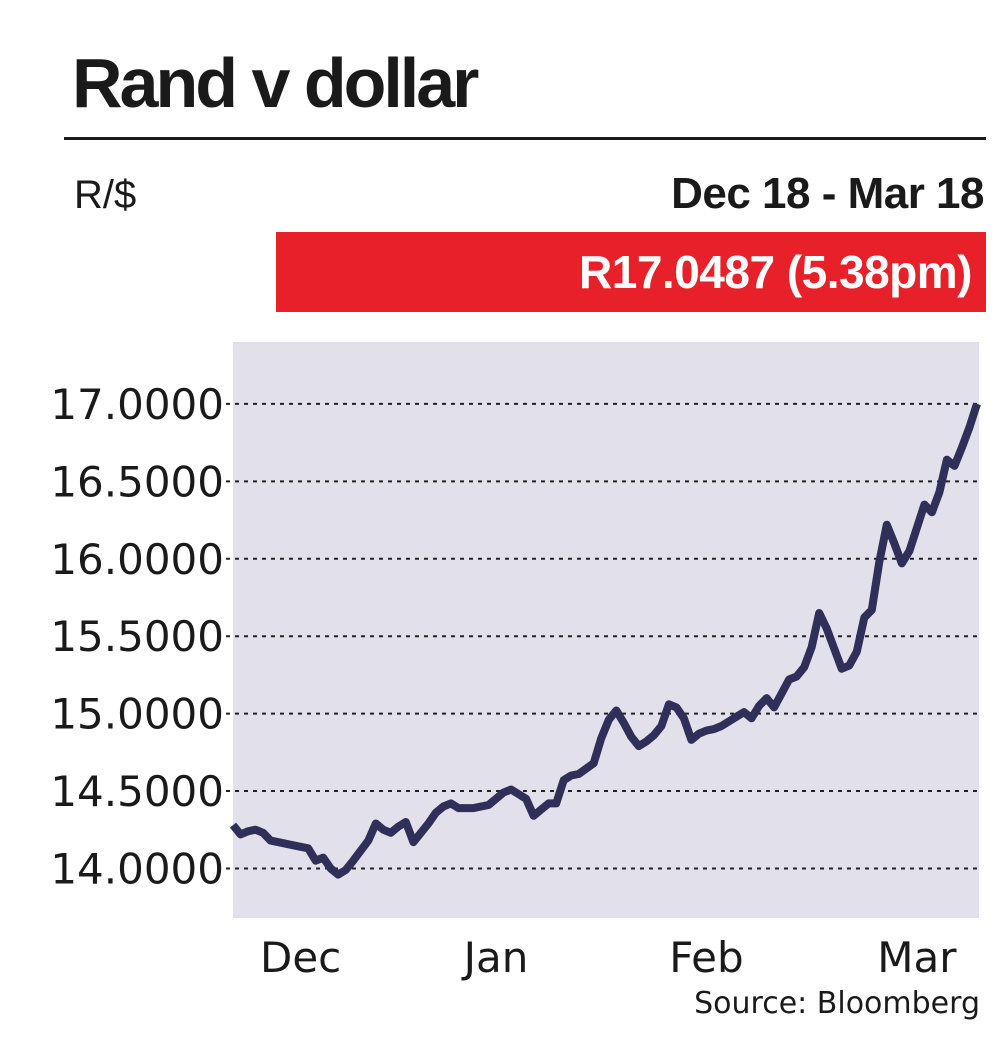 The width and height of the screenshot is (1000, 1043). I want to click on y-tick-label: 14.5000, so click(137, 791).